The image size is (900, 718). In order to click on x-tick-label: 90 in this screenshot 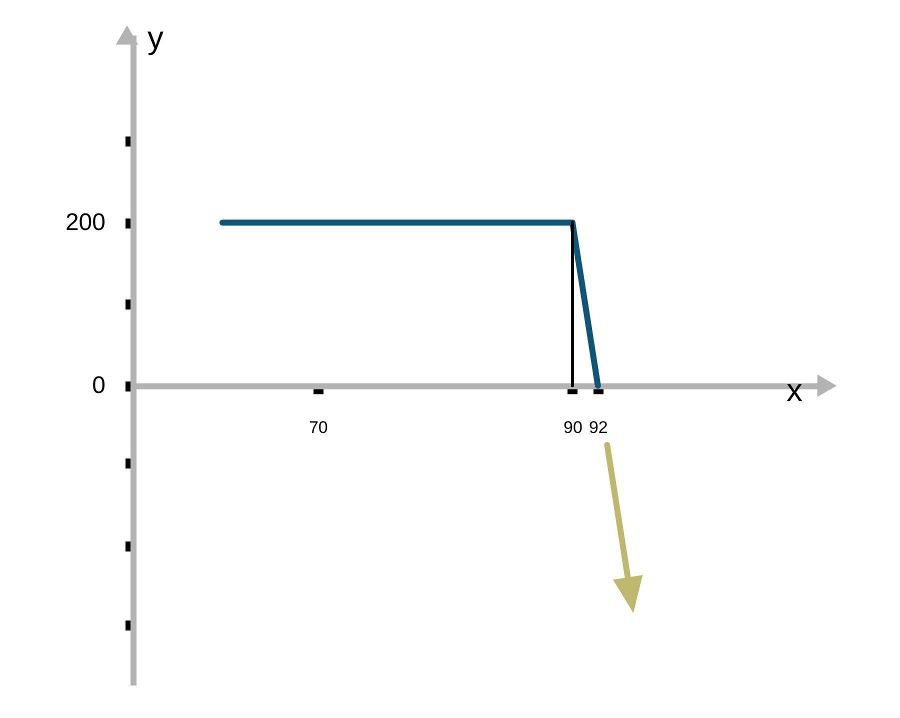, I will do `click(572, 428)`.